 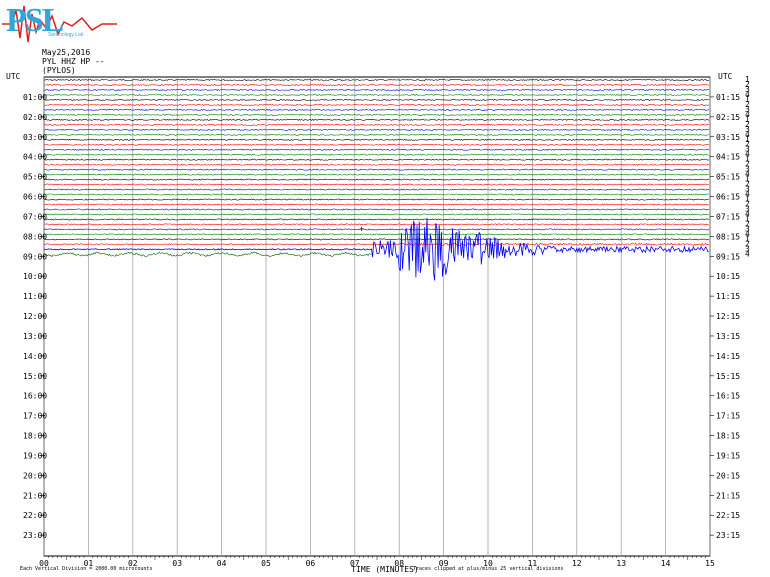 What do you see at coordinates (35, 157) in the screenshot?
I see `hour-label-left: 04:00` at bounding box center [35, 157].